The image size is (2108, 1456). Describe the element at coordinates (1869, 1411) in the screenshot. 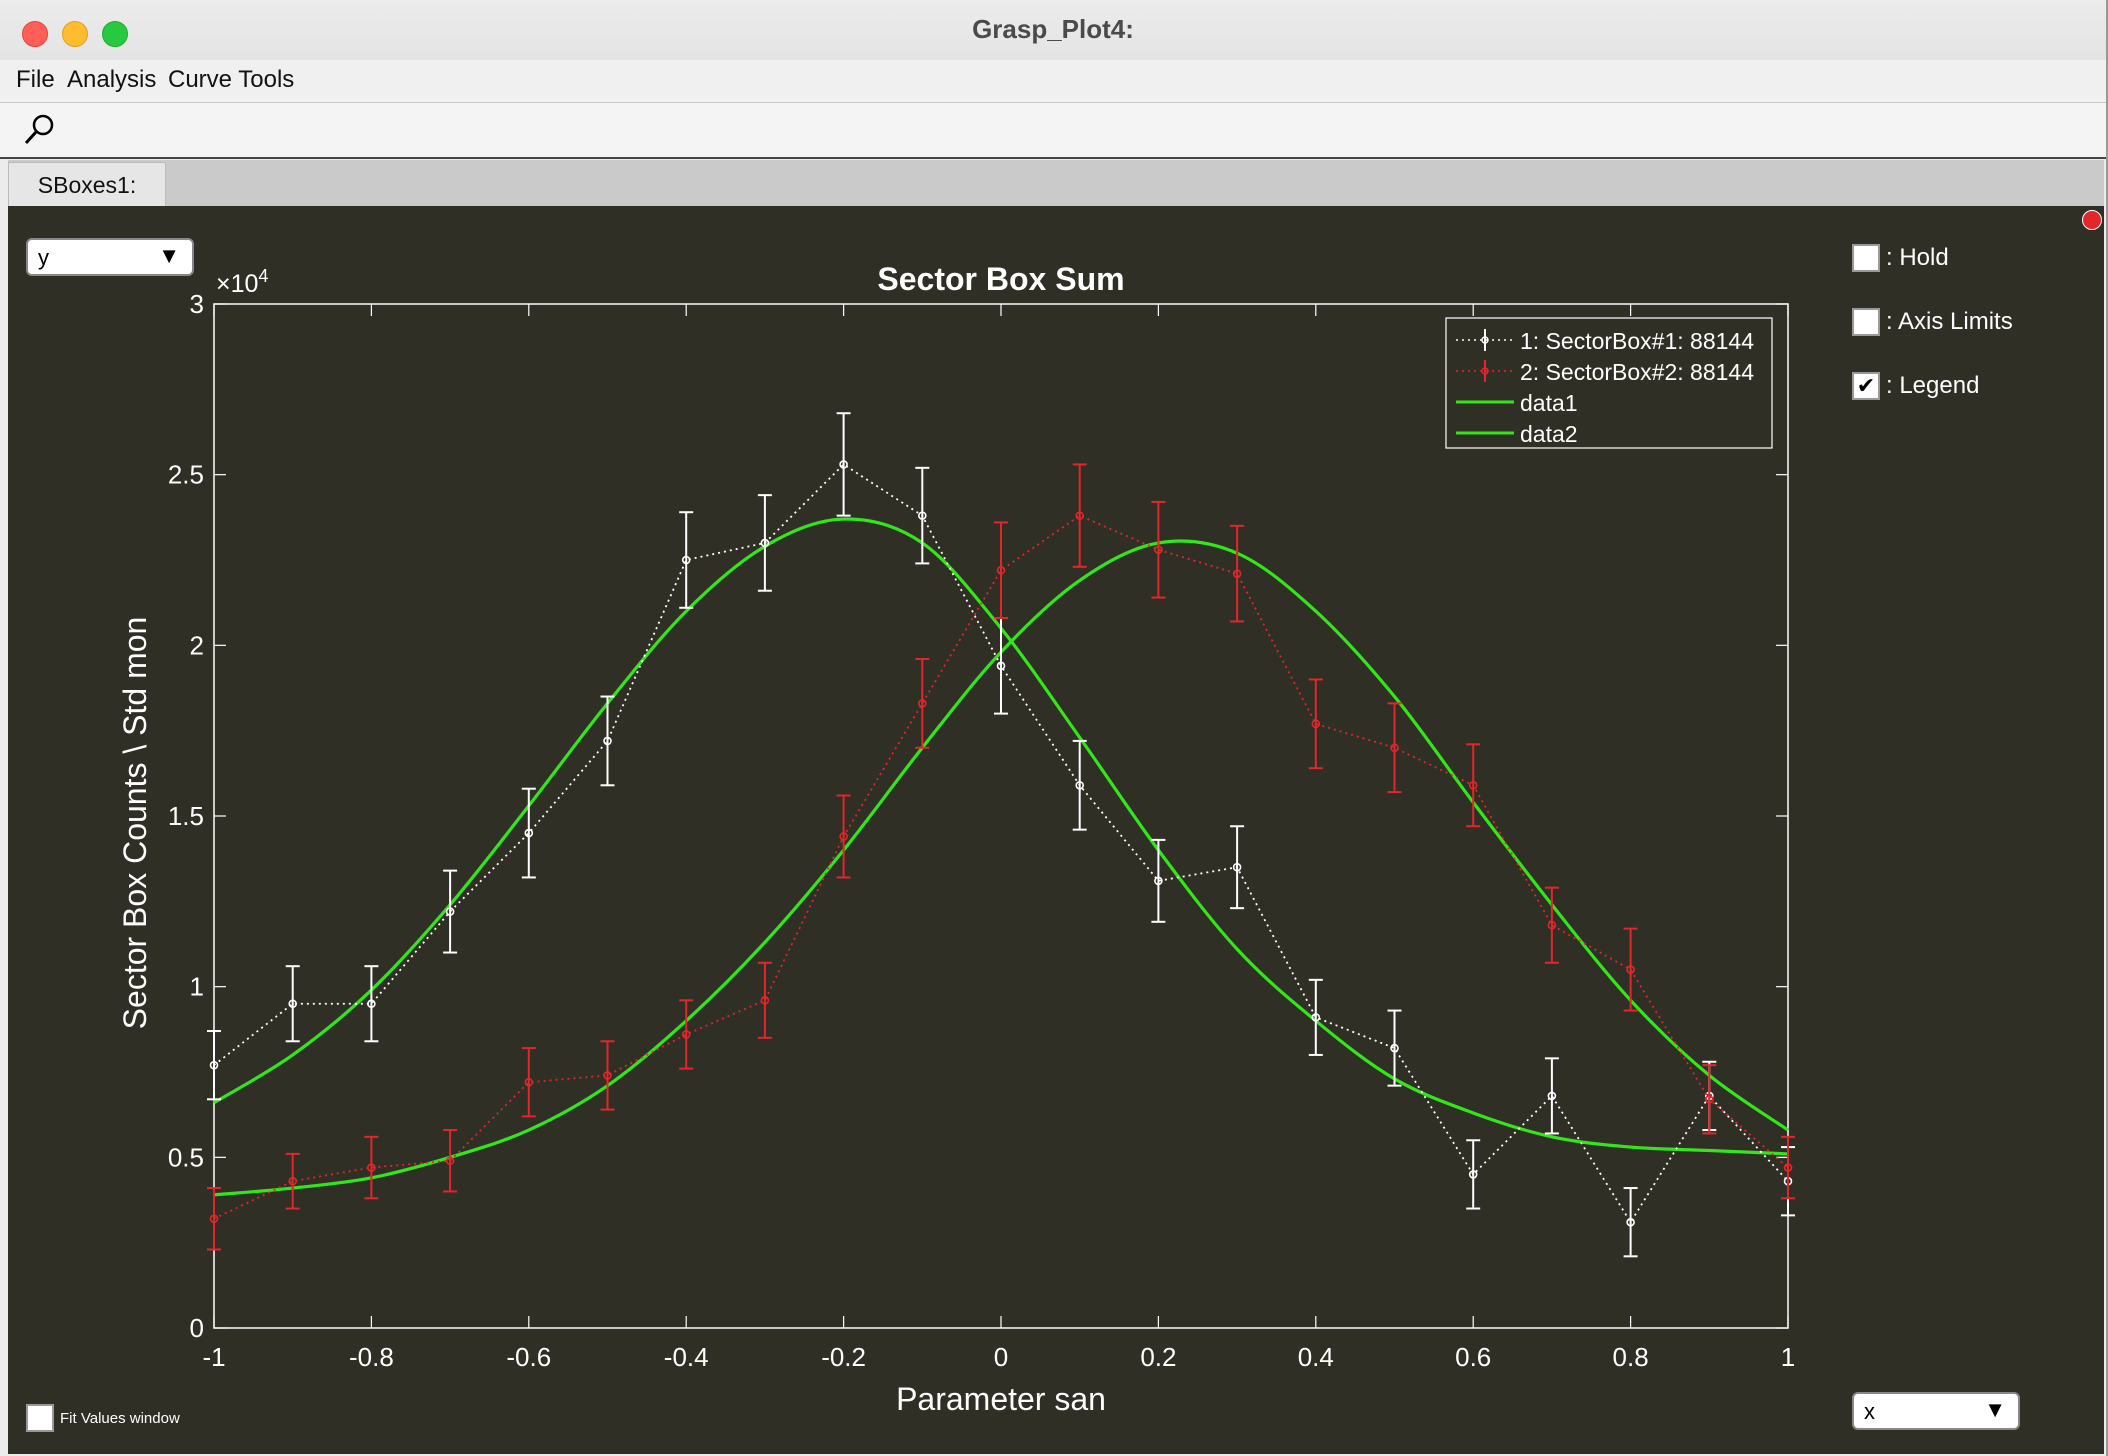

I see `x-axis-select-value: x` at that location.